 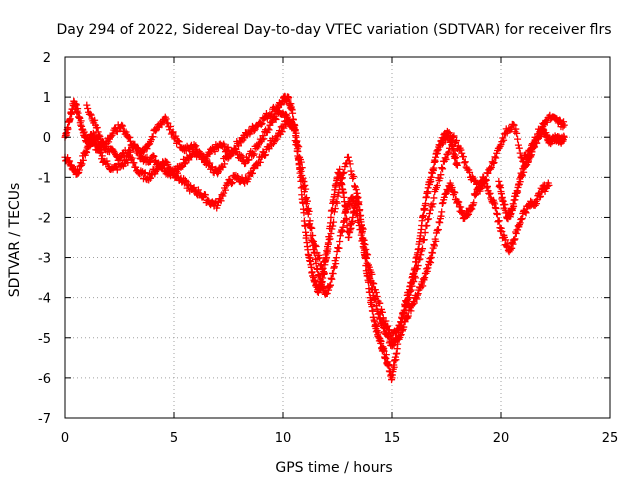 I want to click on y-tick-label: -3, so click(x=44, y=259).